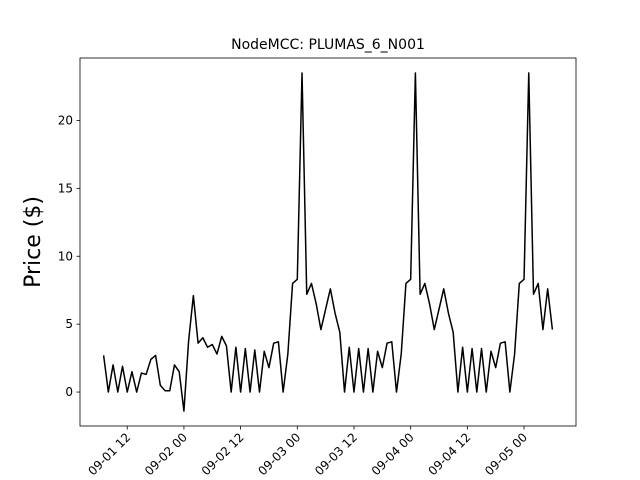 Image resolution: width=640 pixels, height=480 pixels. What do you see at coordinates (69, 392) in the screenshot?
I see `y-tick-label: 0` at bounding box center [69, 392].